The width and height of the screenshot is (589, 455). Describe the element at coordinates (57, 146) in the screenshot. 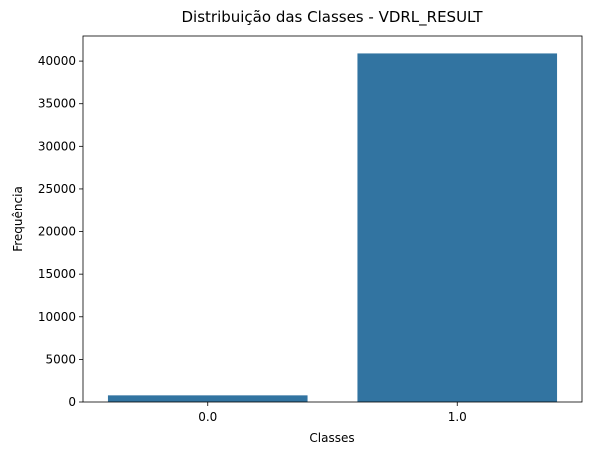

I see `y-tick-label: 30000` at that location.